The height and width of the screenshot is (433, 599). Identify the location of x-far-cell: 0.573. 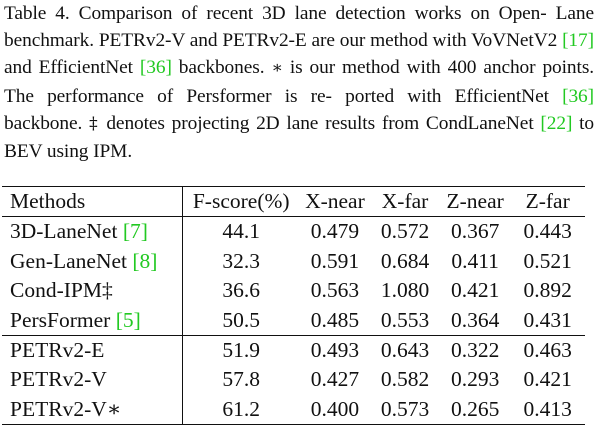
(405, 408).